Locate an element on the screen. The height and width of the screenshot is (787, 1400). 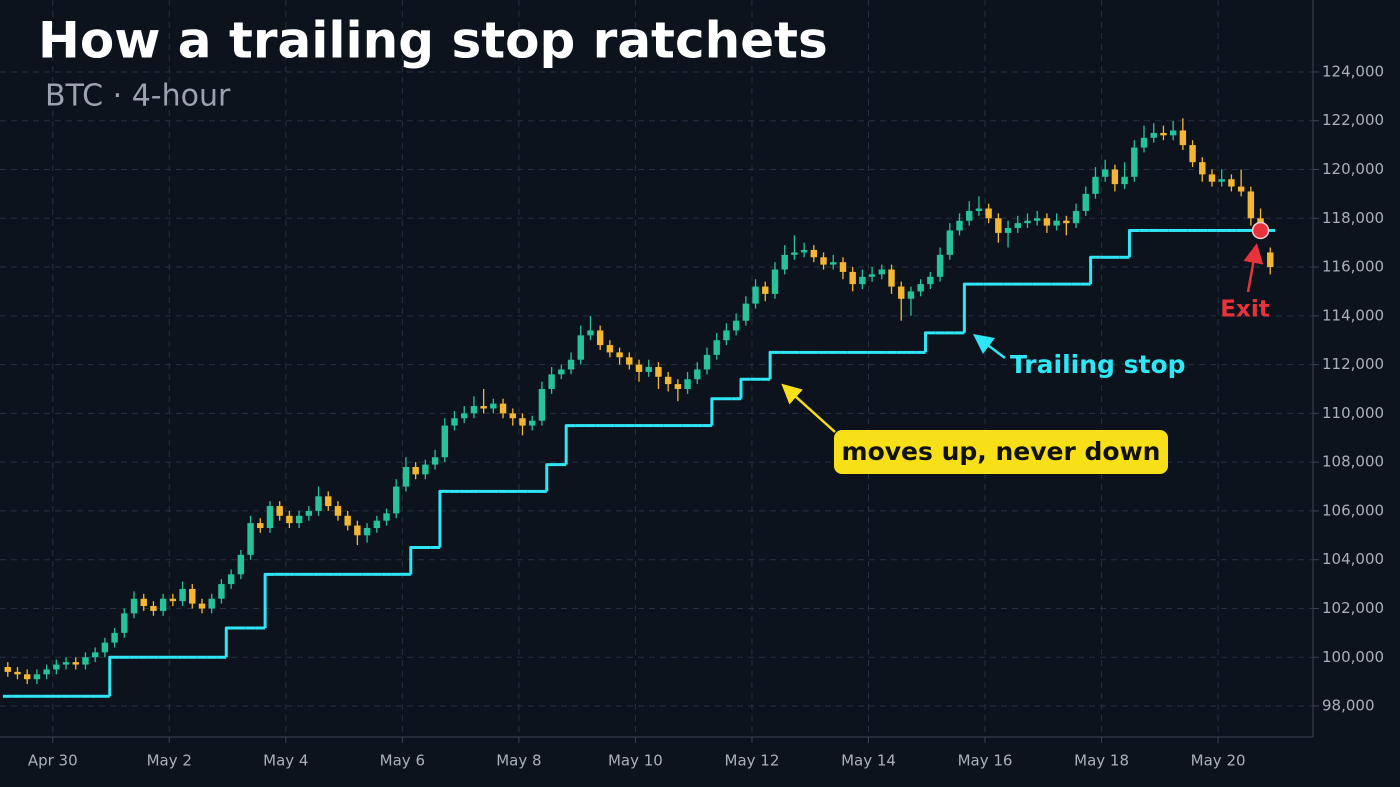
x-tick-label: May 8 is located at coordinates (518, 761).